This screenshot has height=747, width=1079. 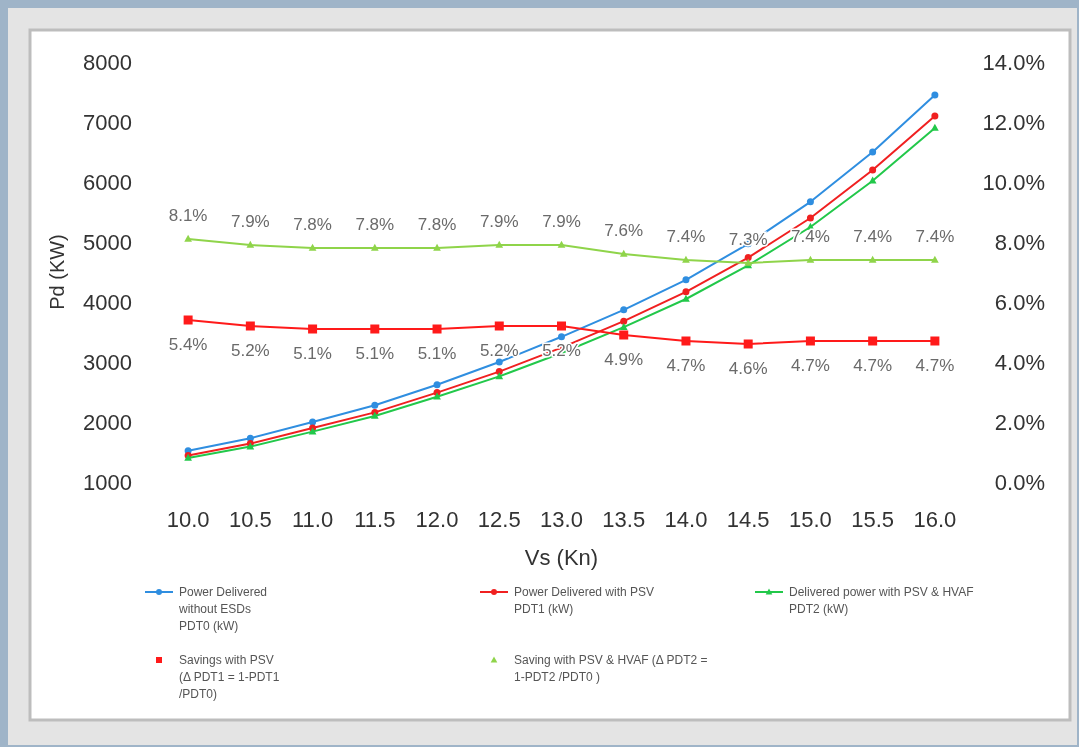 I want to click on y-tick-label: 8000, so click(x=107, y=62).